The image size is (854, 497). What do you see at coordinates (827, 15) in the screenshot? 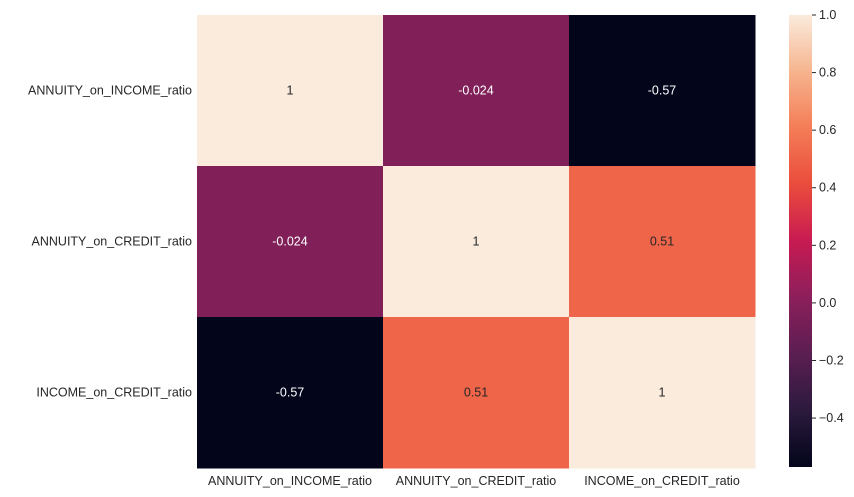
I see `colorbar-tick-label: 1.0` at bounding box center [827, 15].